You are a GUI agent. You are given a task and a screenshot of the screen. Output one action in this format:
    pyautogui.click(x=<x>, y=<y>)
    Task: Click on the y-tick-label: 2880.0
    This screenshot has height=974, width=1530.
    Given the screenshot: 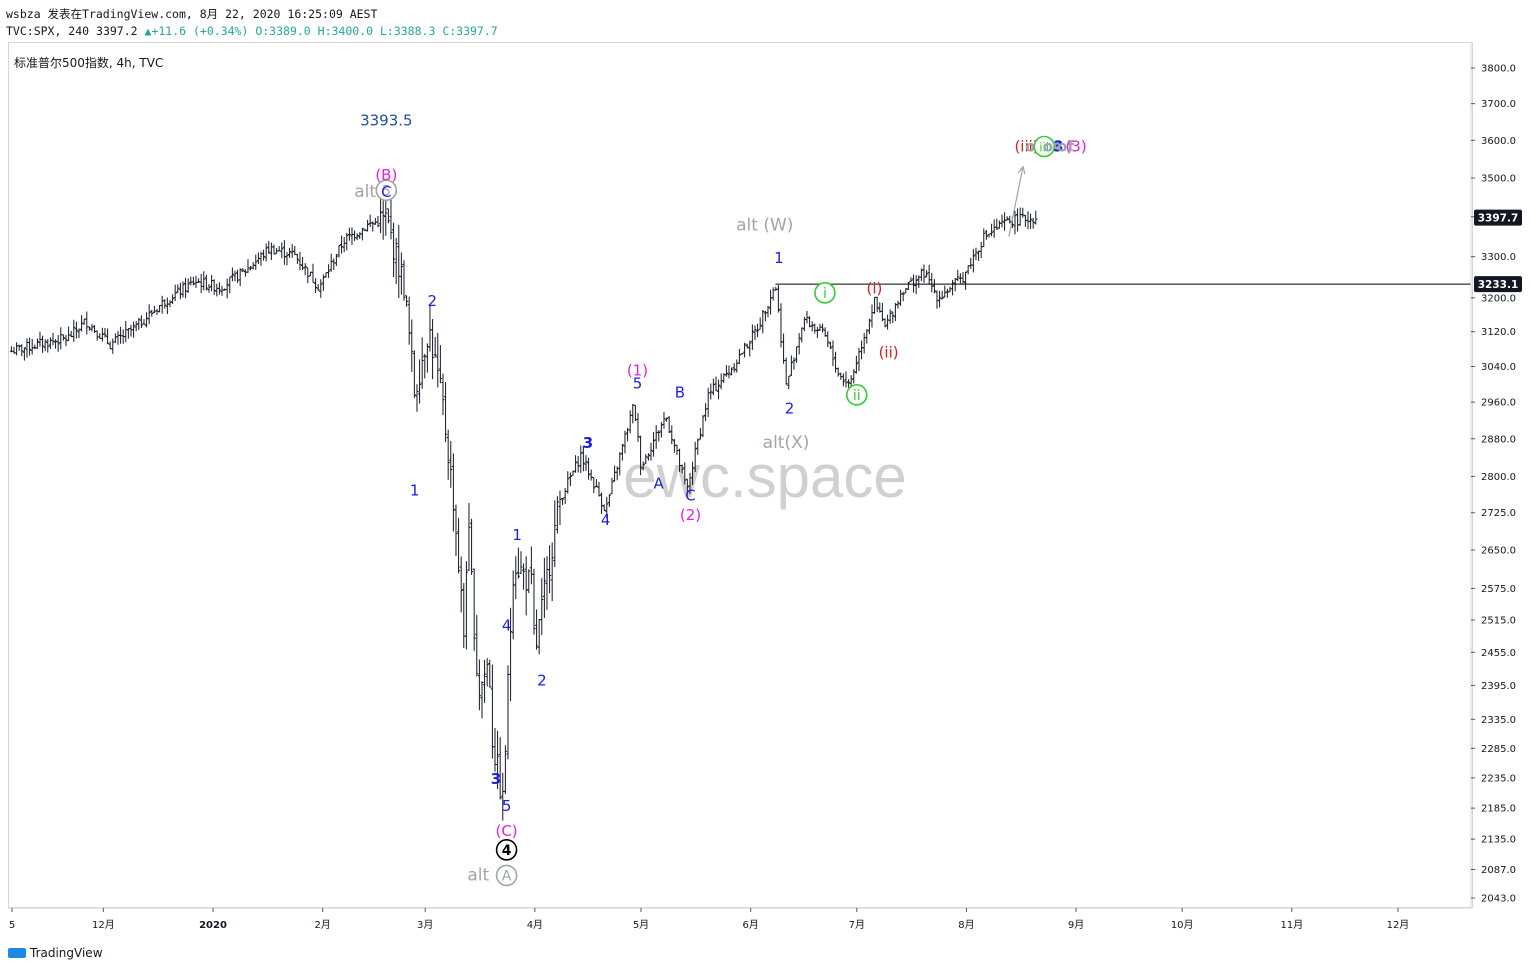 What is the action you would take?
    pyautogui.click(x=1498, y=439)
    